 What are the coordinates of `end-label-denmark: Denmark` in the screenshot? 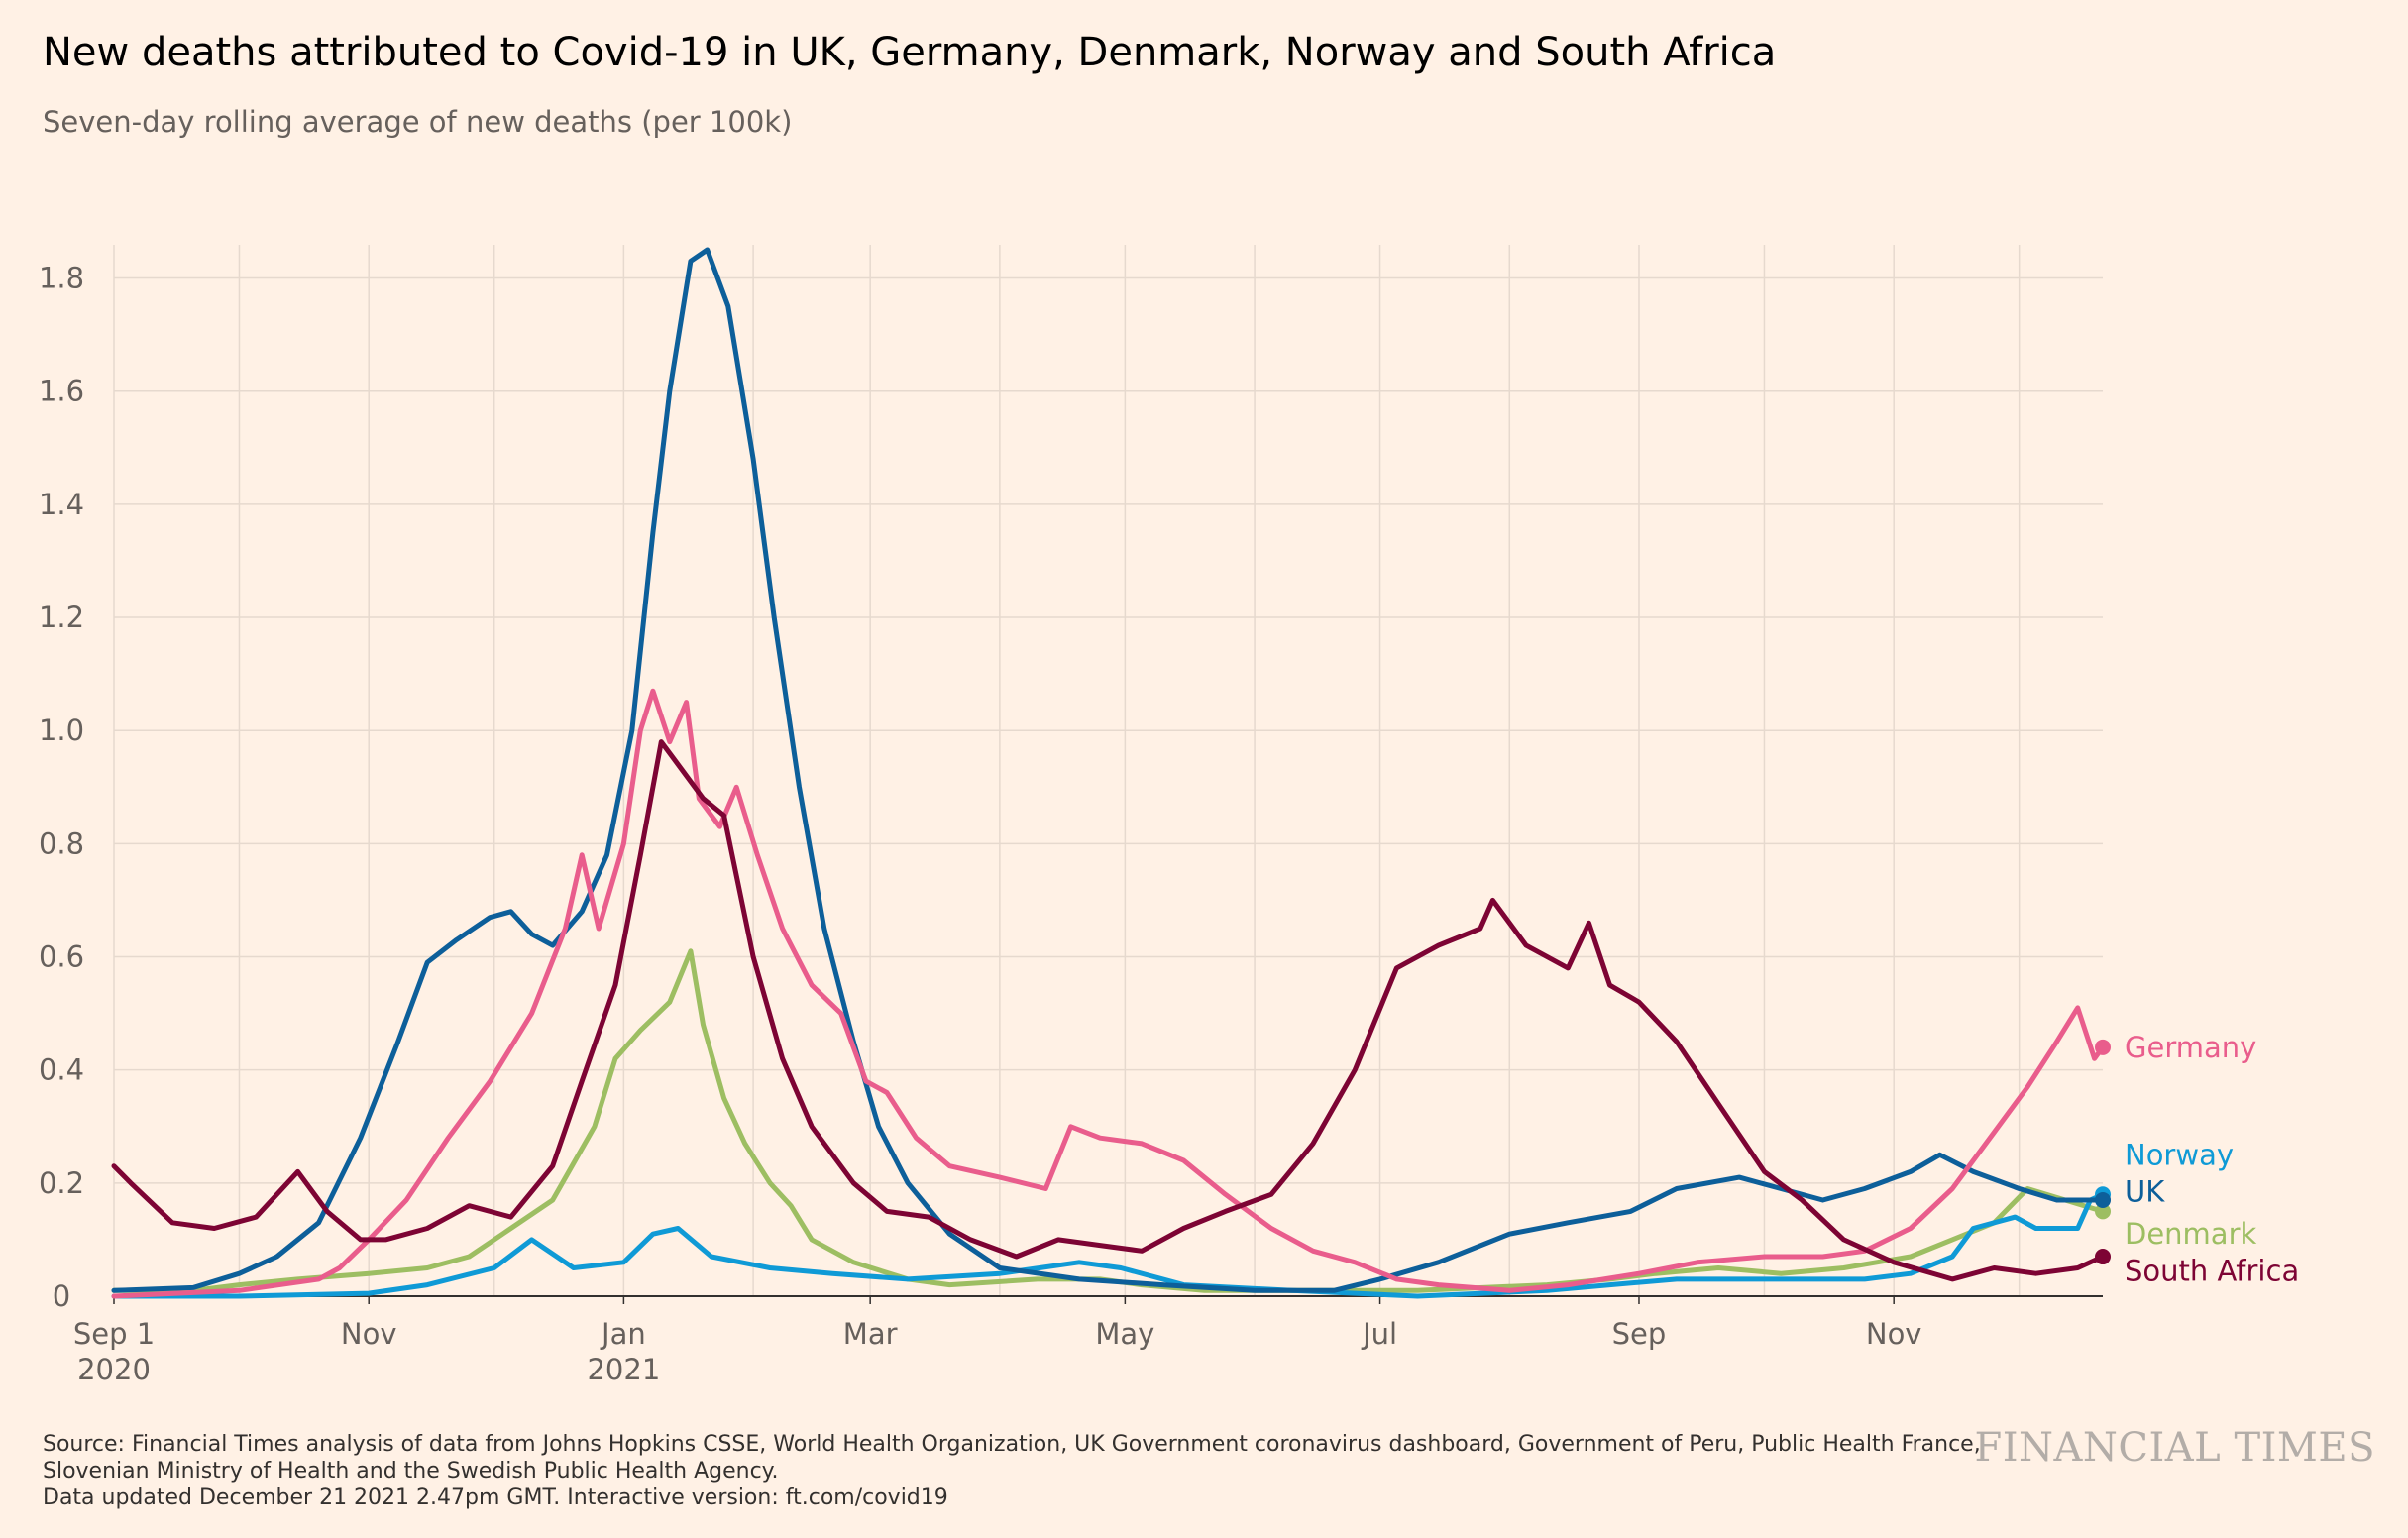 It's located at (2190, 1234).